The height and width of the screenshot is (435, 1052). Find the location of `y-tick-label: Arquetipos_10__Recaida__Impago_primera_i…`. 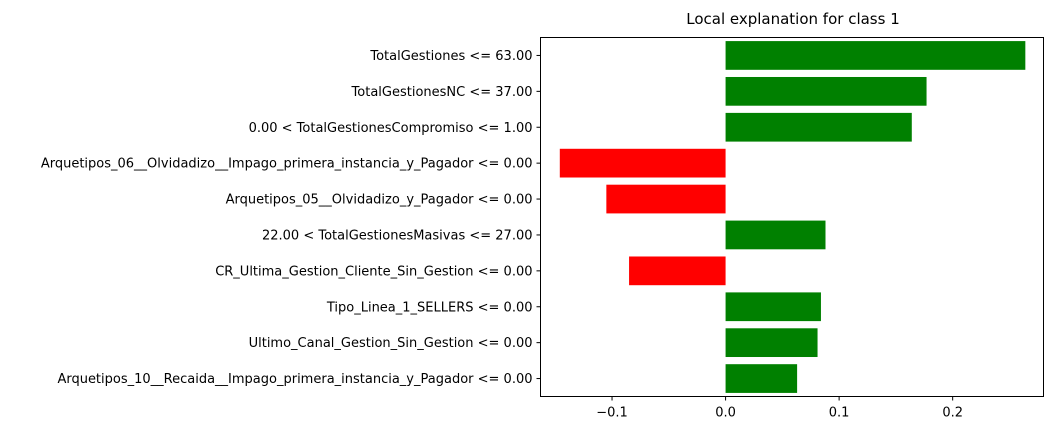

y-tick-label: Arquetipos_10__Recaida__Impago_primera_i… is located at coordinates (294, 379).